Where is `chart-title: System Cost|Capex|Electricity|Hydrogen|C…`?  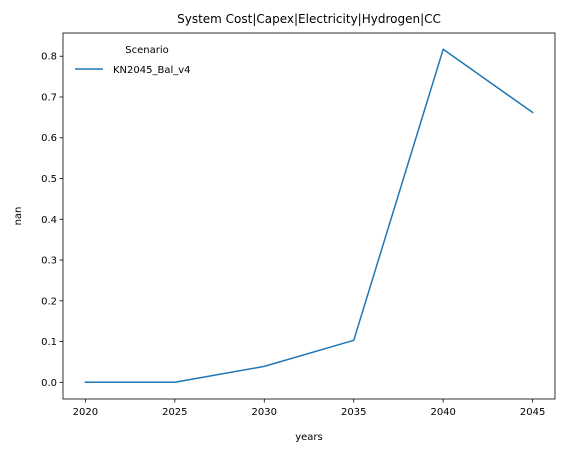 chart-title: System Cost|Capex|Electricity|Hydrogen|C… is located at coordinates (309, 19).